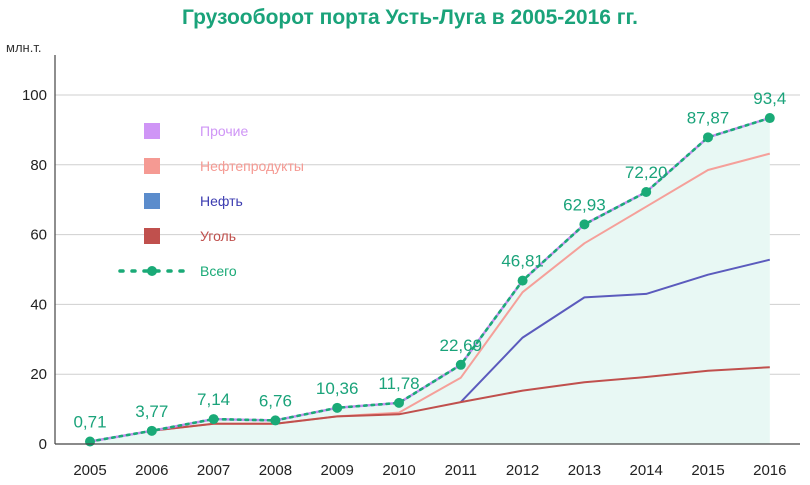 The height and width of the screenshot is (485, 810). What do you see at coordinates (461, 345) in the screenshot?
I see `data-label: 22,69` at bounding box center [461, 345].